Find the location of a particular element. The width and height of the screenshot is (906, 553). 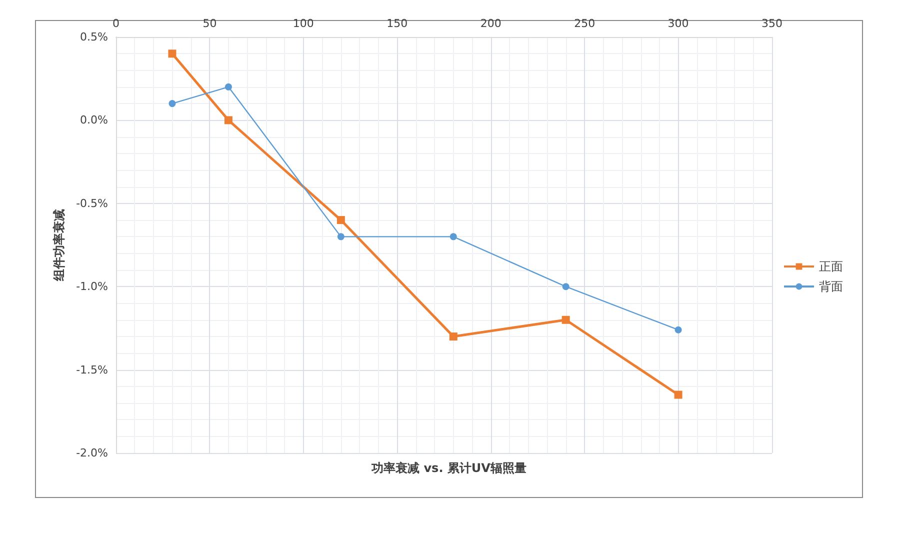

x-tick-label: 200 is located at coordinates (491, 23).